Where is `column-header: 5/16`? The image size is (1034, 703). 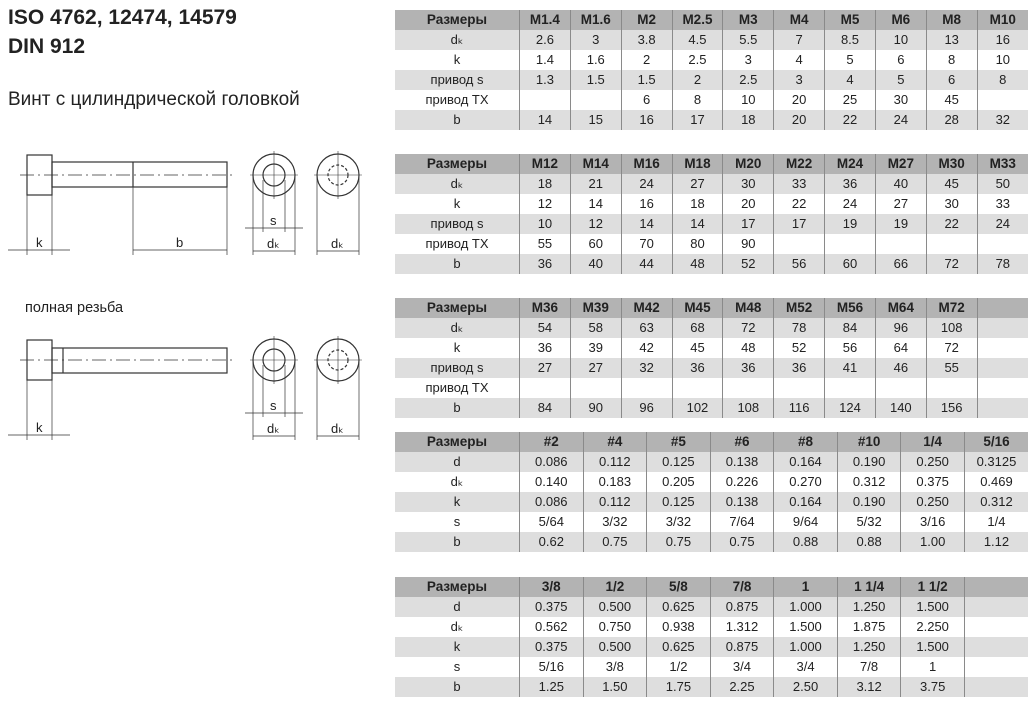 column-header: 5/16 is located at coordinates (995, 442).